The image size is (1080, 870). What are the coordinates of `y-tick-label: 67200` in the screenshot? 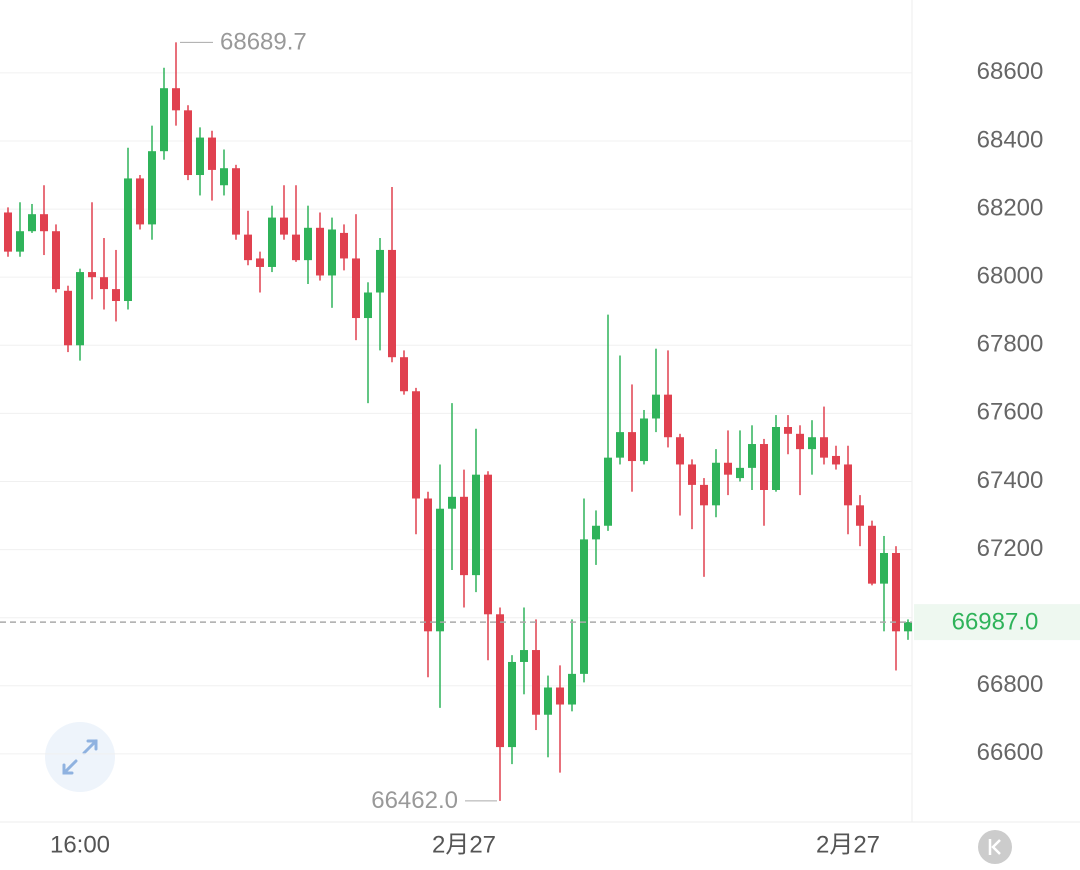 It's located at (1010, 548).